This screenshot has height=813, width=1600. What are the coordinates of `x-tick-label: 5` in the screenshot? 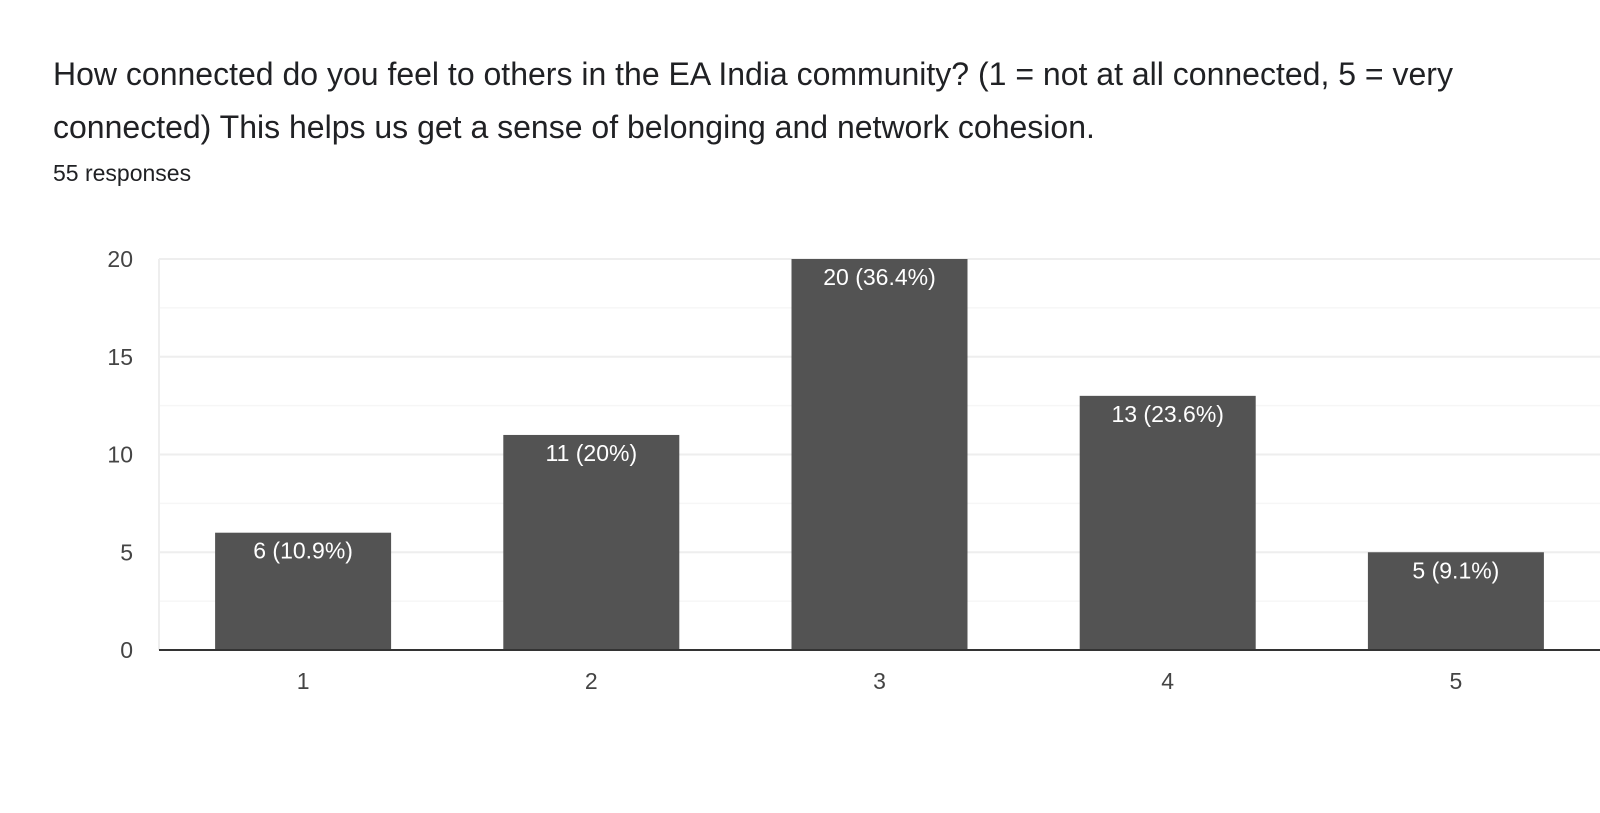 It's located at (1456, 681).